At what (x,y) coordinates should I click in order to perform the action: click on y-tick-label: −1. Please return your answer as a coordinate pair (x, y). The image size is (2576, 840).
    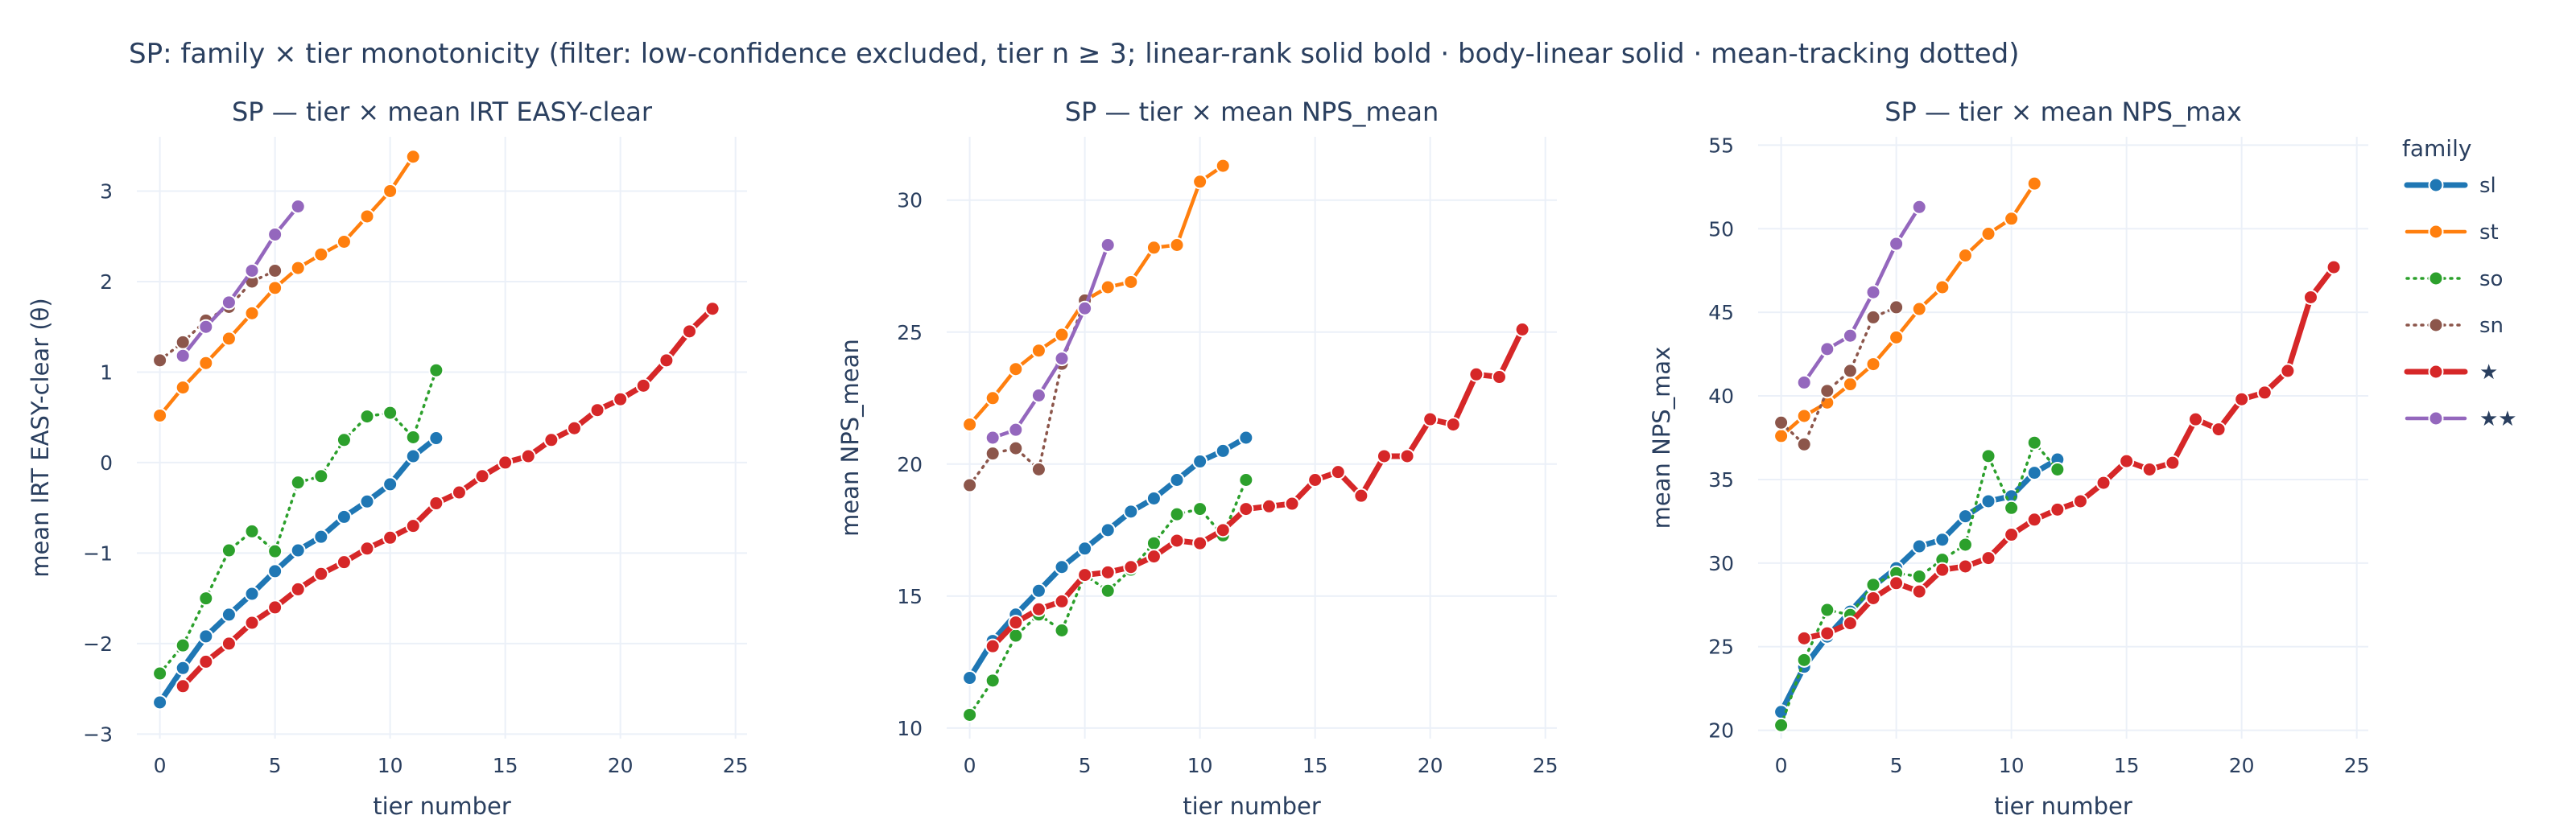
    Looking at the image, I should click on (98, 553).